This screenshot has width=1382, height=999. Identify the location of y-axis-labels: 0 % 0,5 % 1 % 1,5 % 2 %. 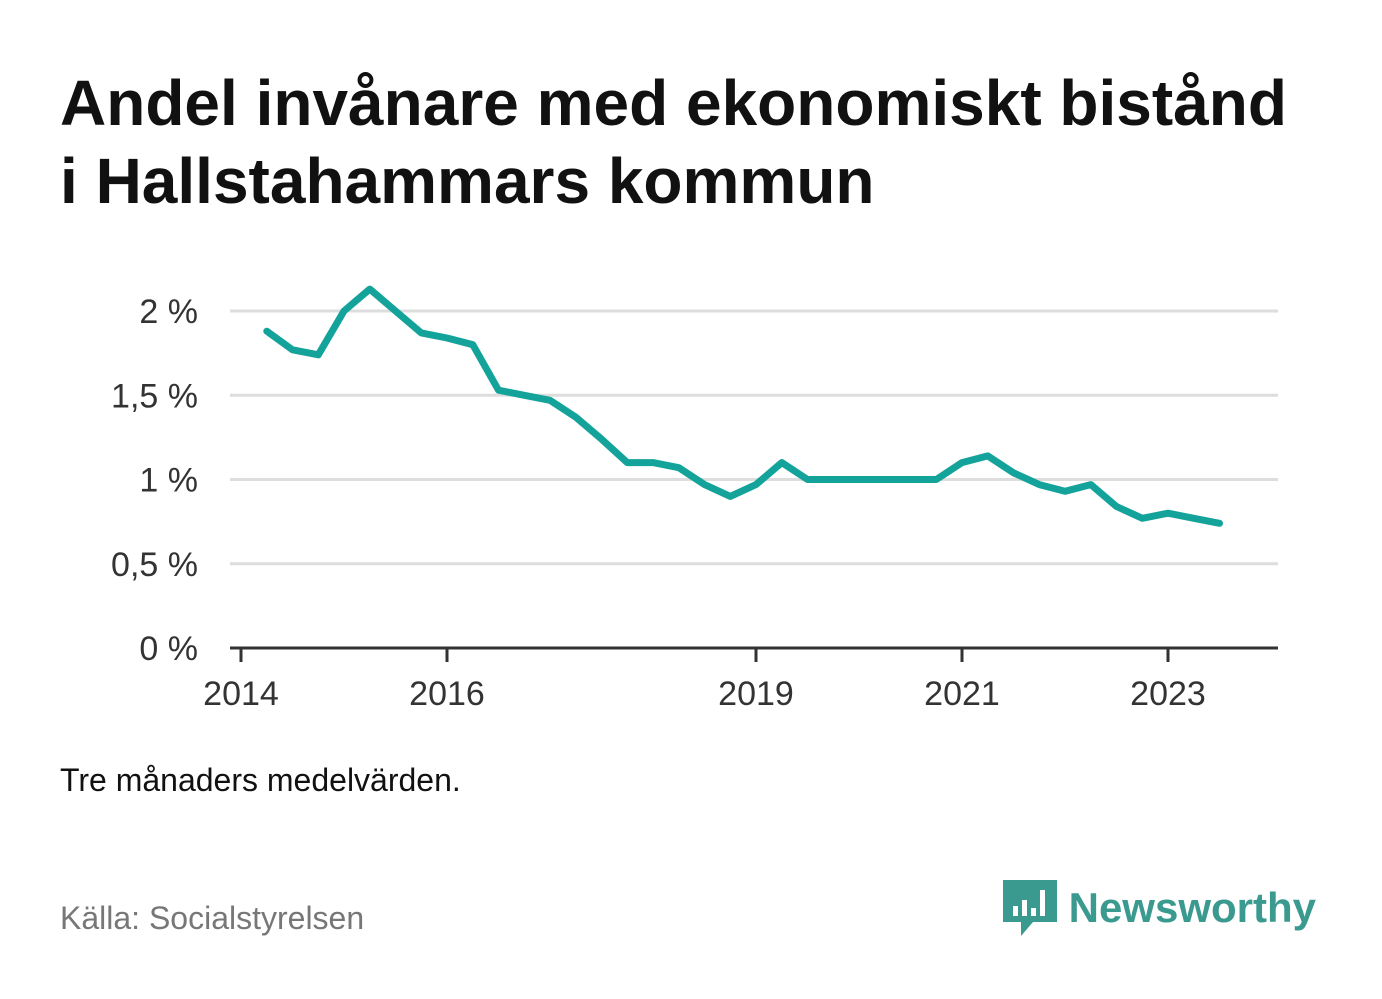
(154, 480).